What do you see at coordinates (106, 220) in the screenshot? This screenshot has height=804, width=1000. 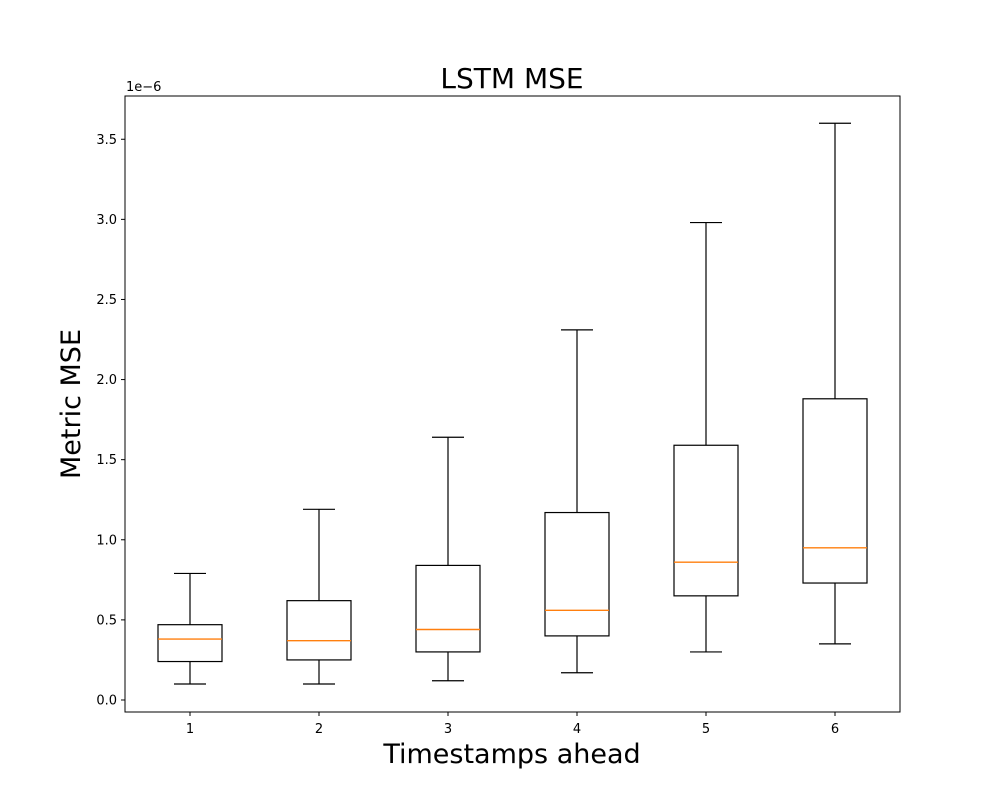 I see `y-tick-label: 3.0` at bounding box center [106, 220].